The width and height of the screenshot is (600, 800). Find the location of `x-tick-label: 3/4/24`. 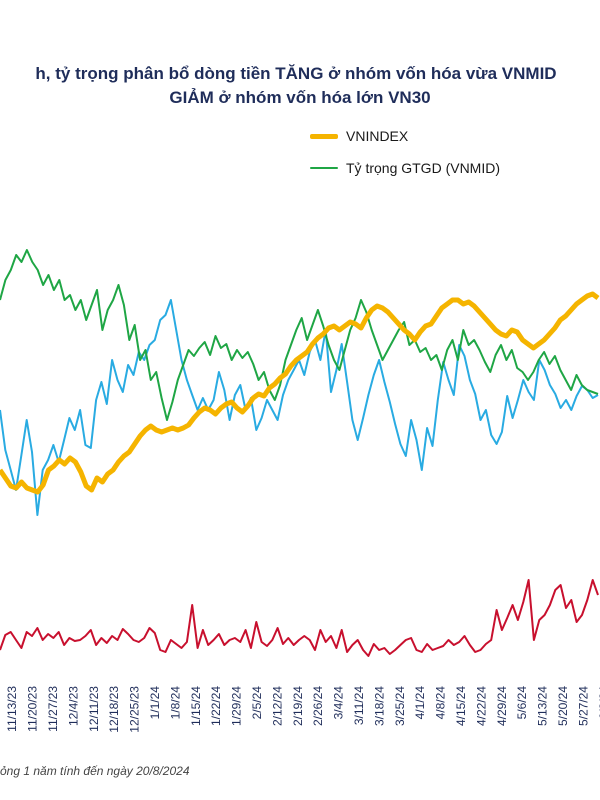

x-tick-label: 3/4/24 is located at coordinates (339, 703).